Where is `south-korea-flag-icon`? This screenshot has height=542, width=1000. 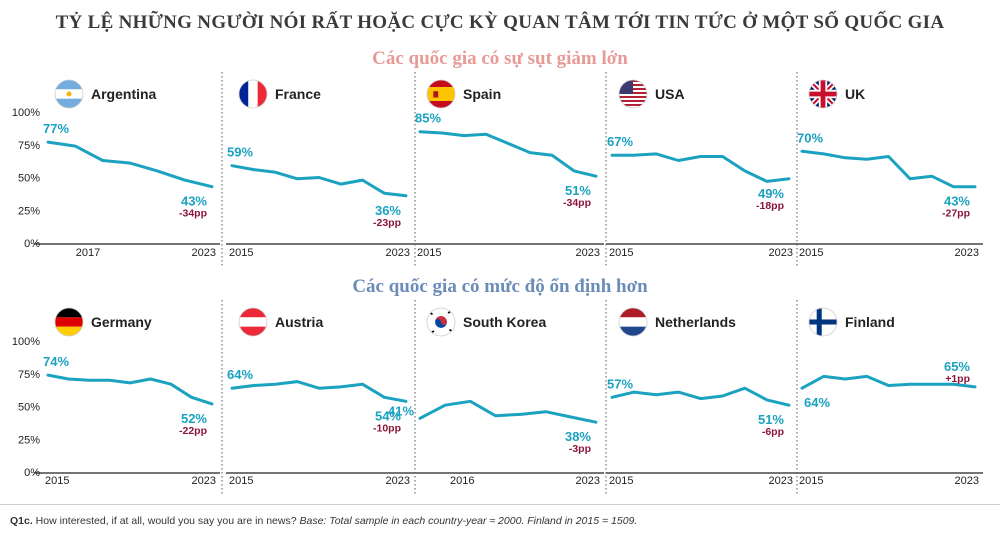
south-korea-flag-icon is located at coordinates (441, 322).